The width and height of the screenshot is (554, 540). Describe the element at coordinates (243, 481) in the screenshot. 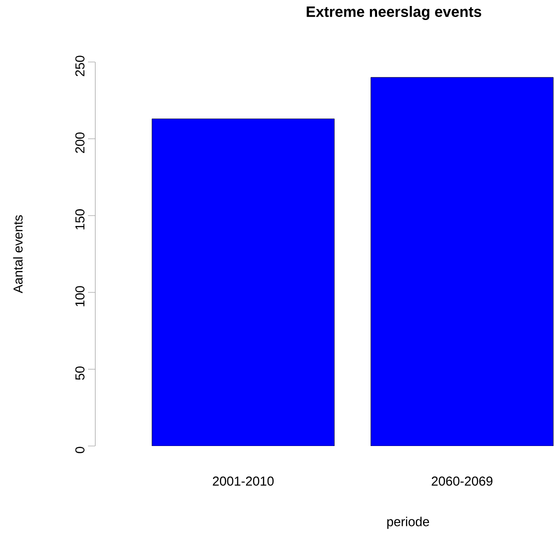

I see `x-tick-label: 2001-2010` at that location.